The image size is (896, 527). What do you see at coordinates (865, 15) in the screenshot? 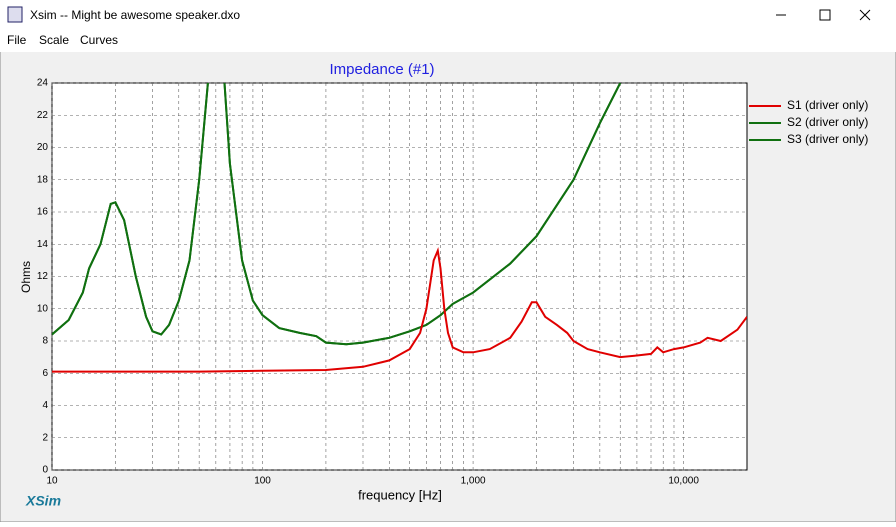
I see `close` at bounding box center [865, 15].